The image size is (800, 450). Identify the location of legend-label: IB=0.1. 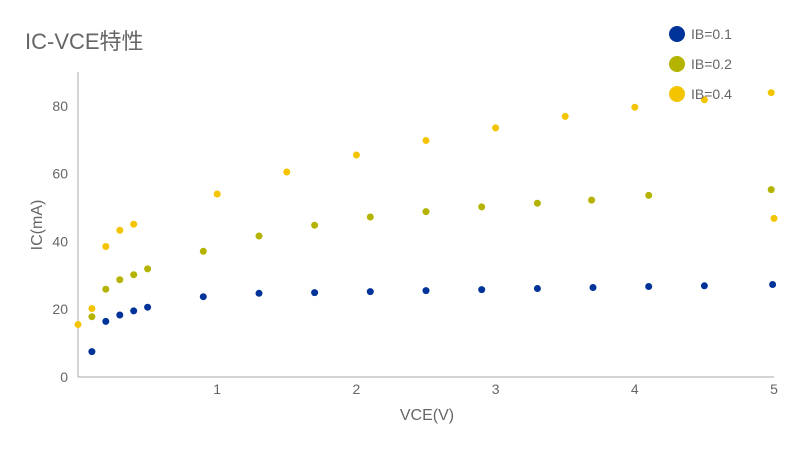
(711, 34).